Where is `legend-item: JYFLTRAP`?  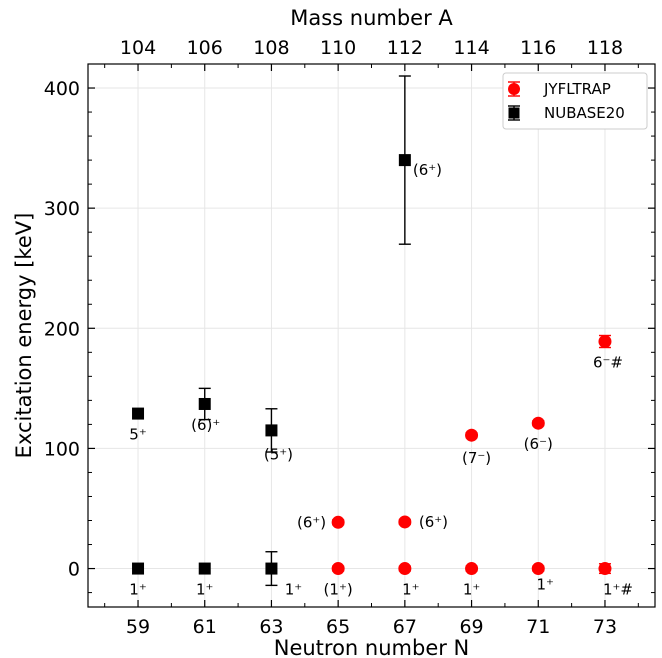 legend-item: JYFLTRAP is located at coordinates (559, 89).